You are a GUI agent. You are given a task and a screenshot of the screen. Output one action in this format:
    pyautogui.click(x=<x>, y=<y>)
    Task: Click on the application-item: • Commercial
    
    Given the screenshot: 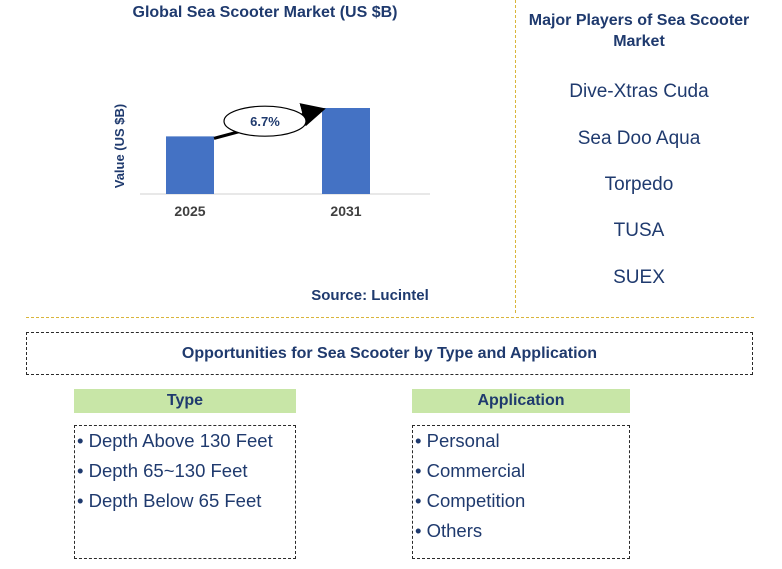 What is the action you would take?
    pyautogui.click(x=470, y=470)
    